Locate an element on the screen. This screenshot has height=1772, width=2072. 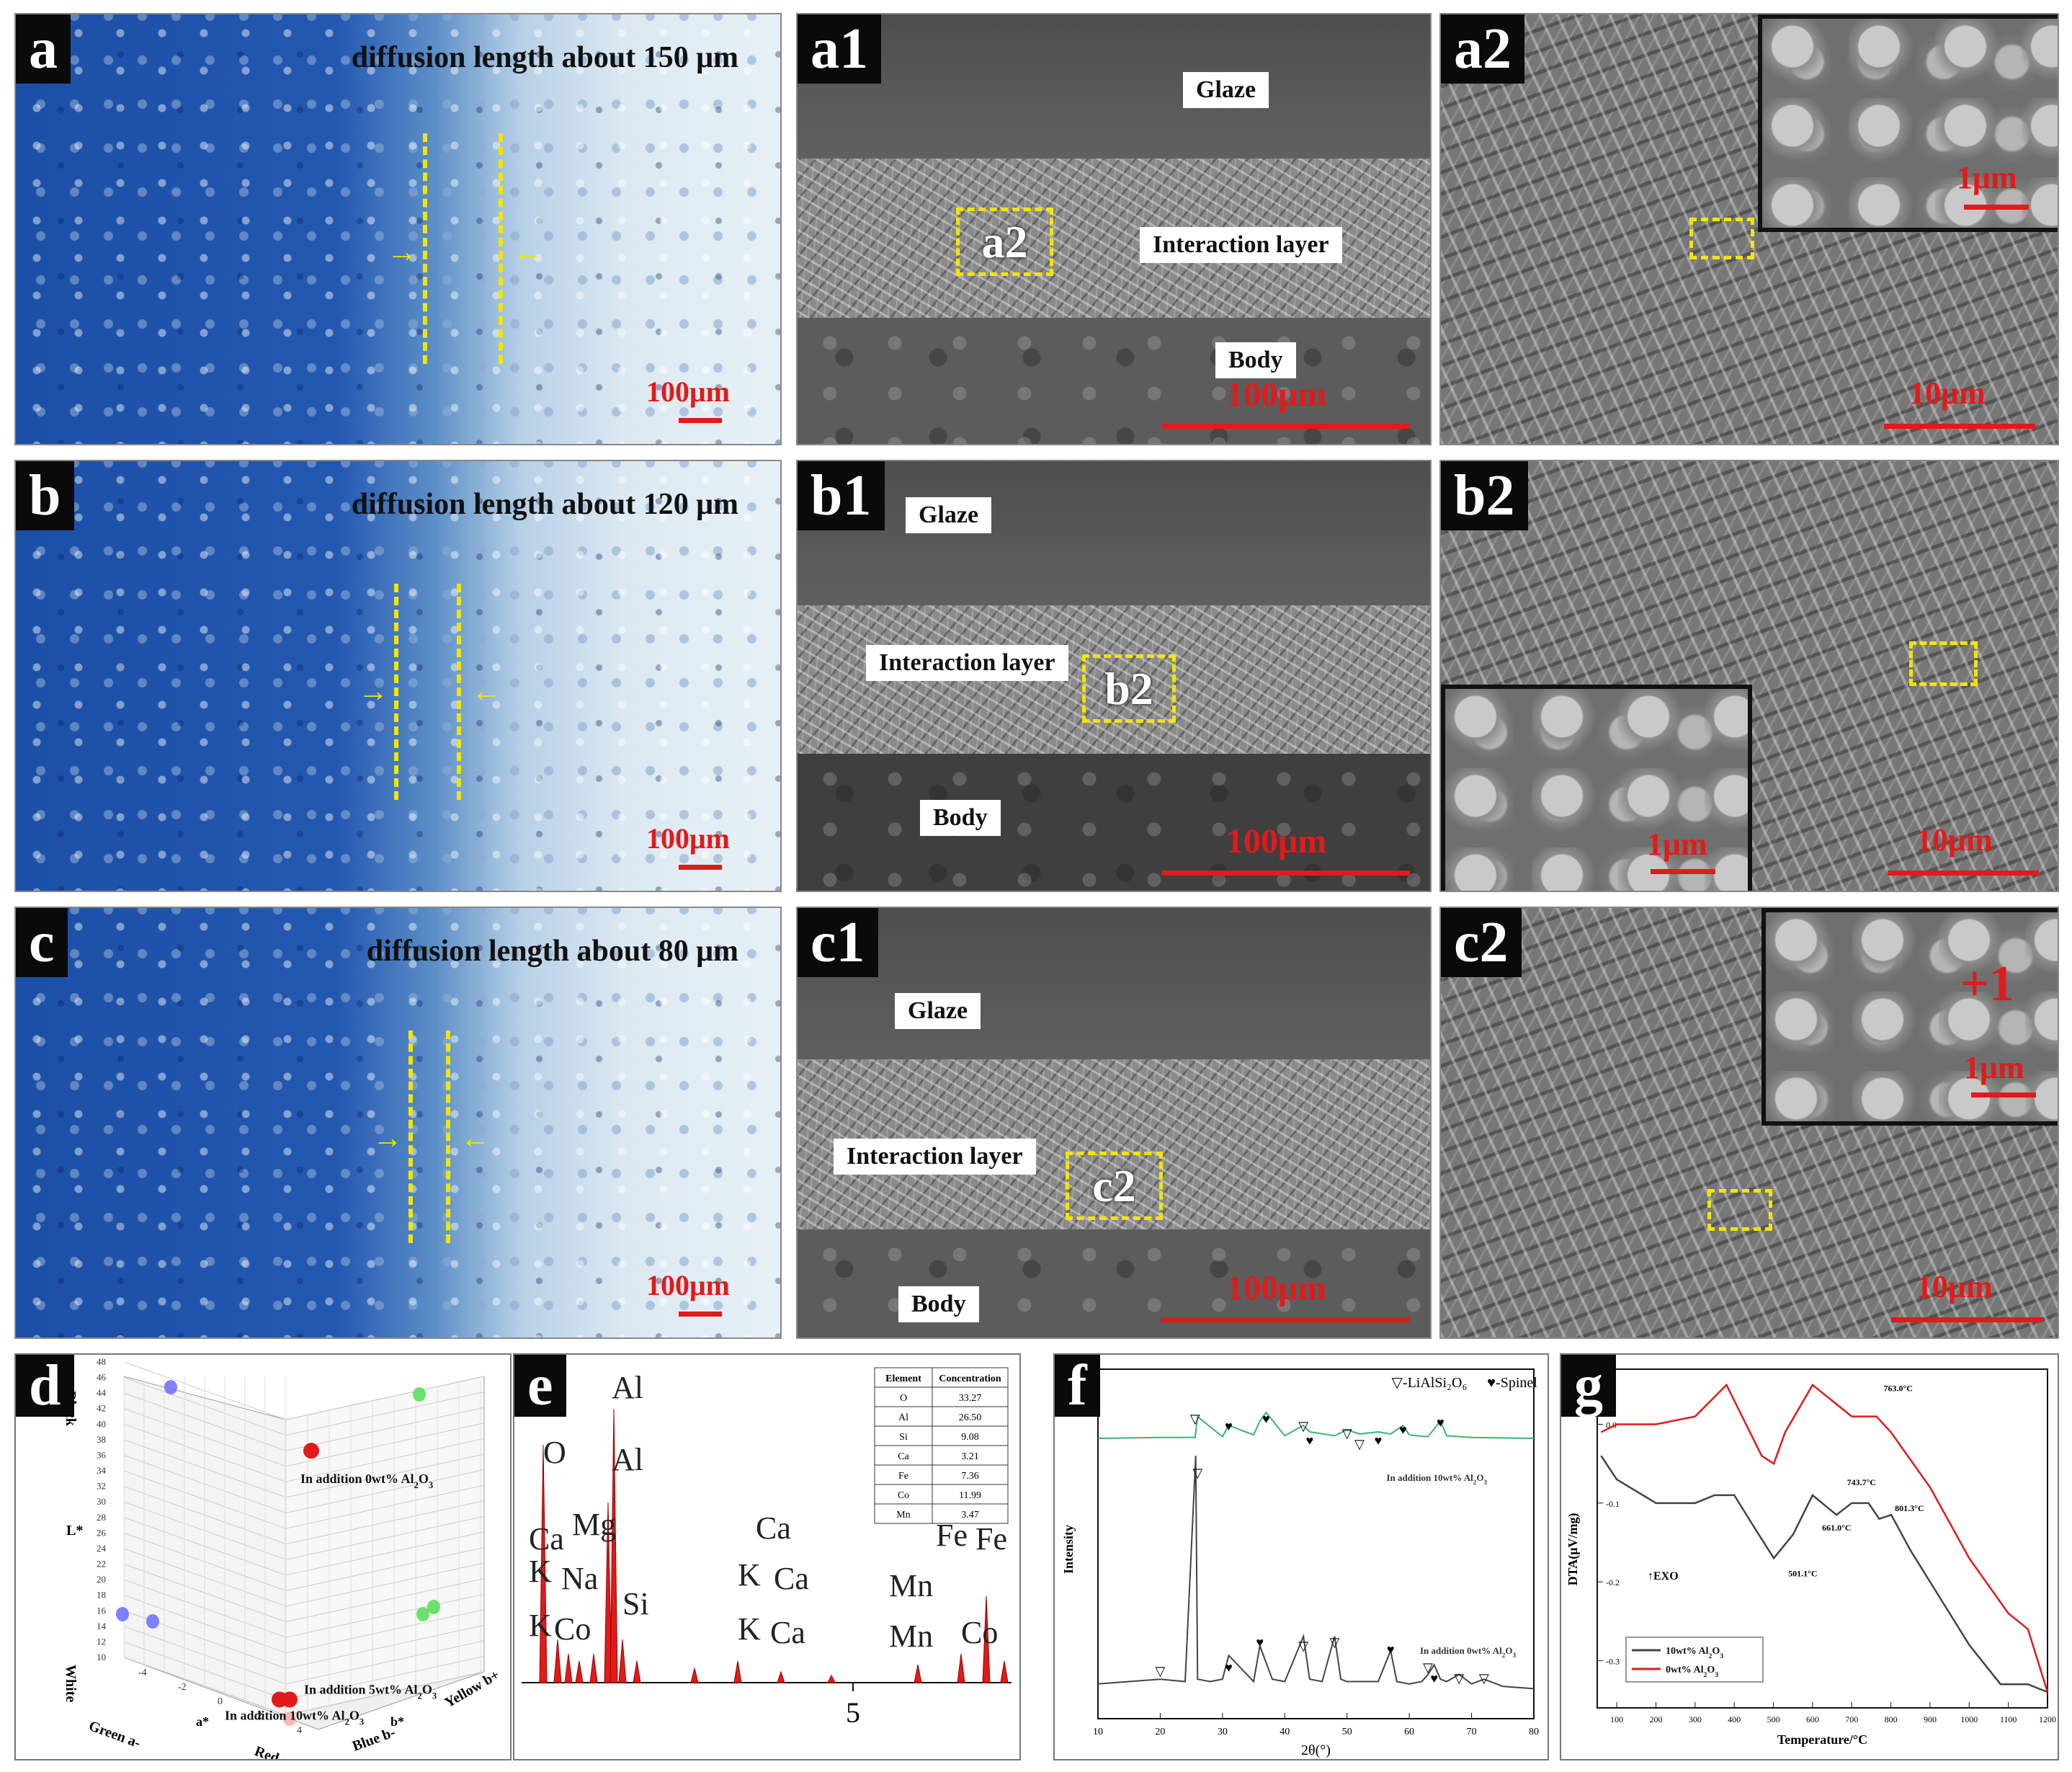
zoom-panel-b2: b2 1μm 10μm is located at coordinates (1749, 676).